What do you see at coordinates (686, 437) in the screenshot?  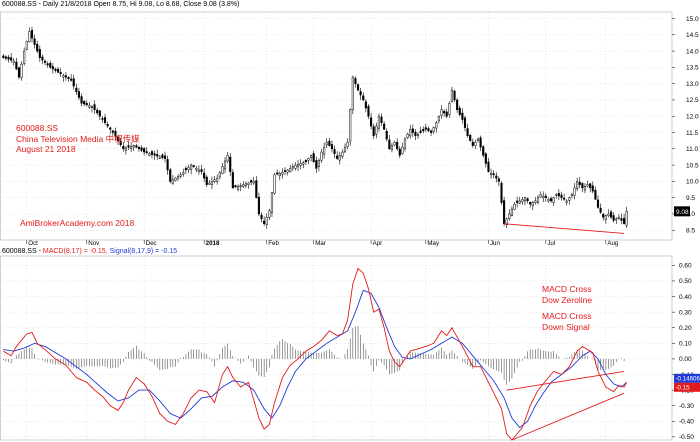 I see `macd-y-tick-label: -0.50` at bounding box center [686, 437].